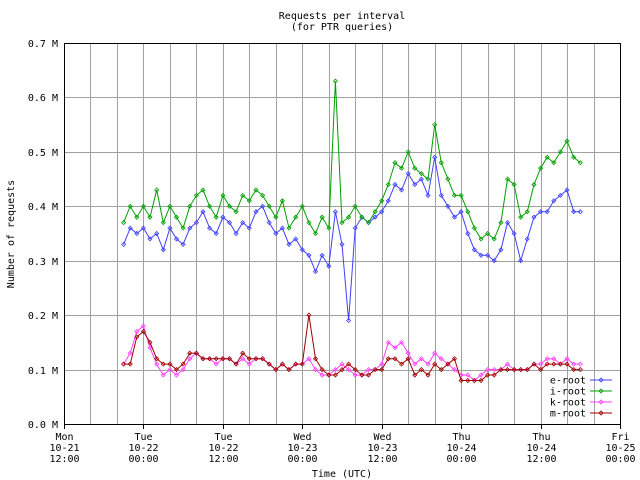 This screenshot has width=640, height=480. I want to click on y-tick-label: 0.2 M, so click(43, 316).